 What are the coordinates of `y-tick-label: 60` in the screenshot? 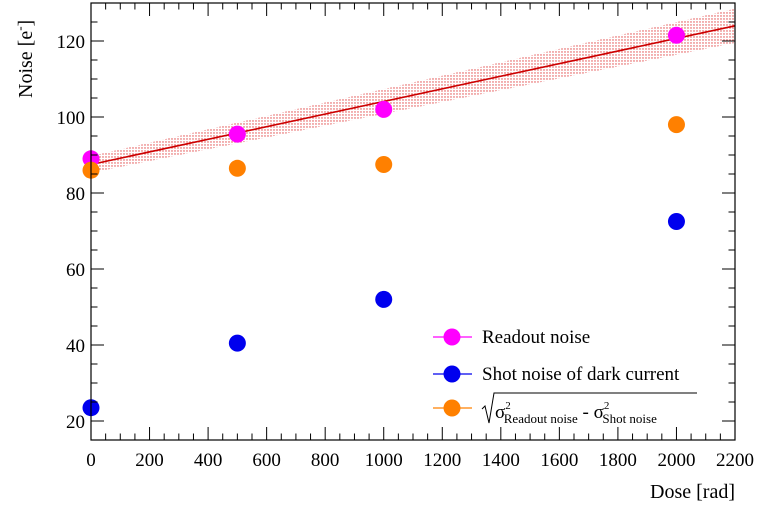 It's located at (75, 270).